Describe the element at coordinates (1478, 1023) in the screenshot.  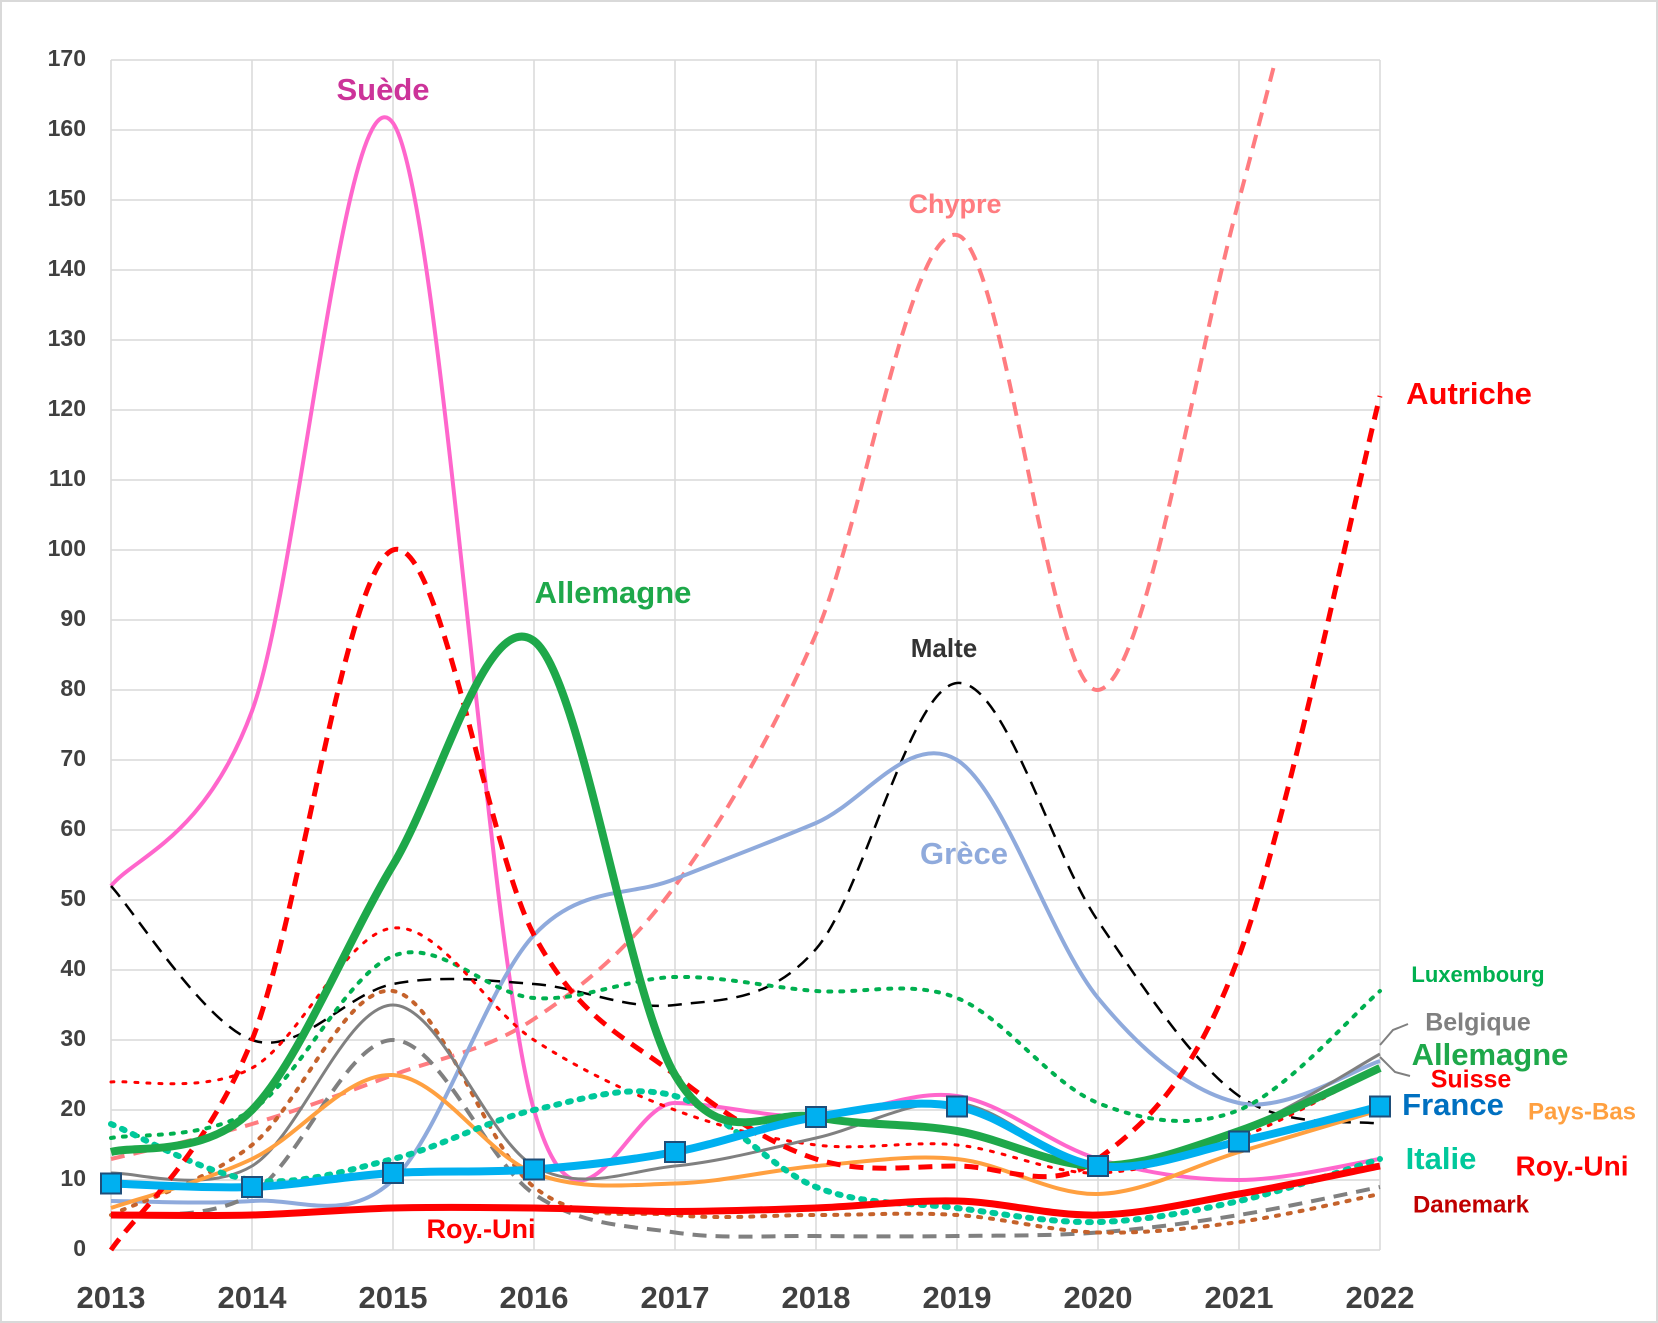
I see `series-label: Belgique` at that location.